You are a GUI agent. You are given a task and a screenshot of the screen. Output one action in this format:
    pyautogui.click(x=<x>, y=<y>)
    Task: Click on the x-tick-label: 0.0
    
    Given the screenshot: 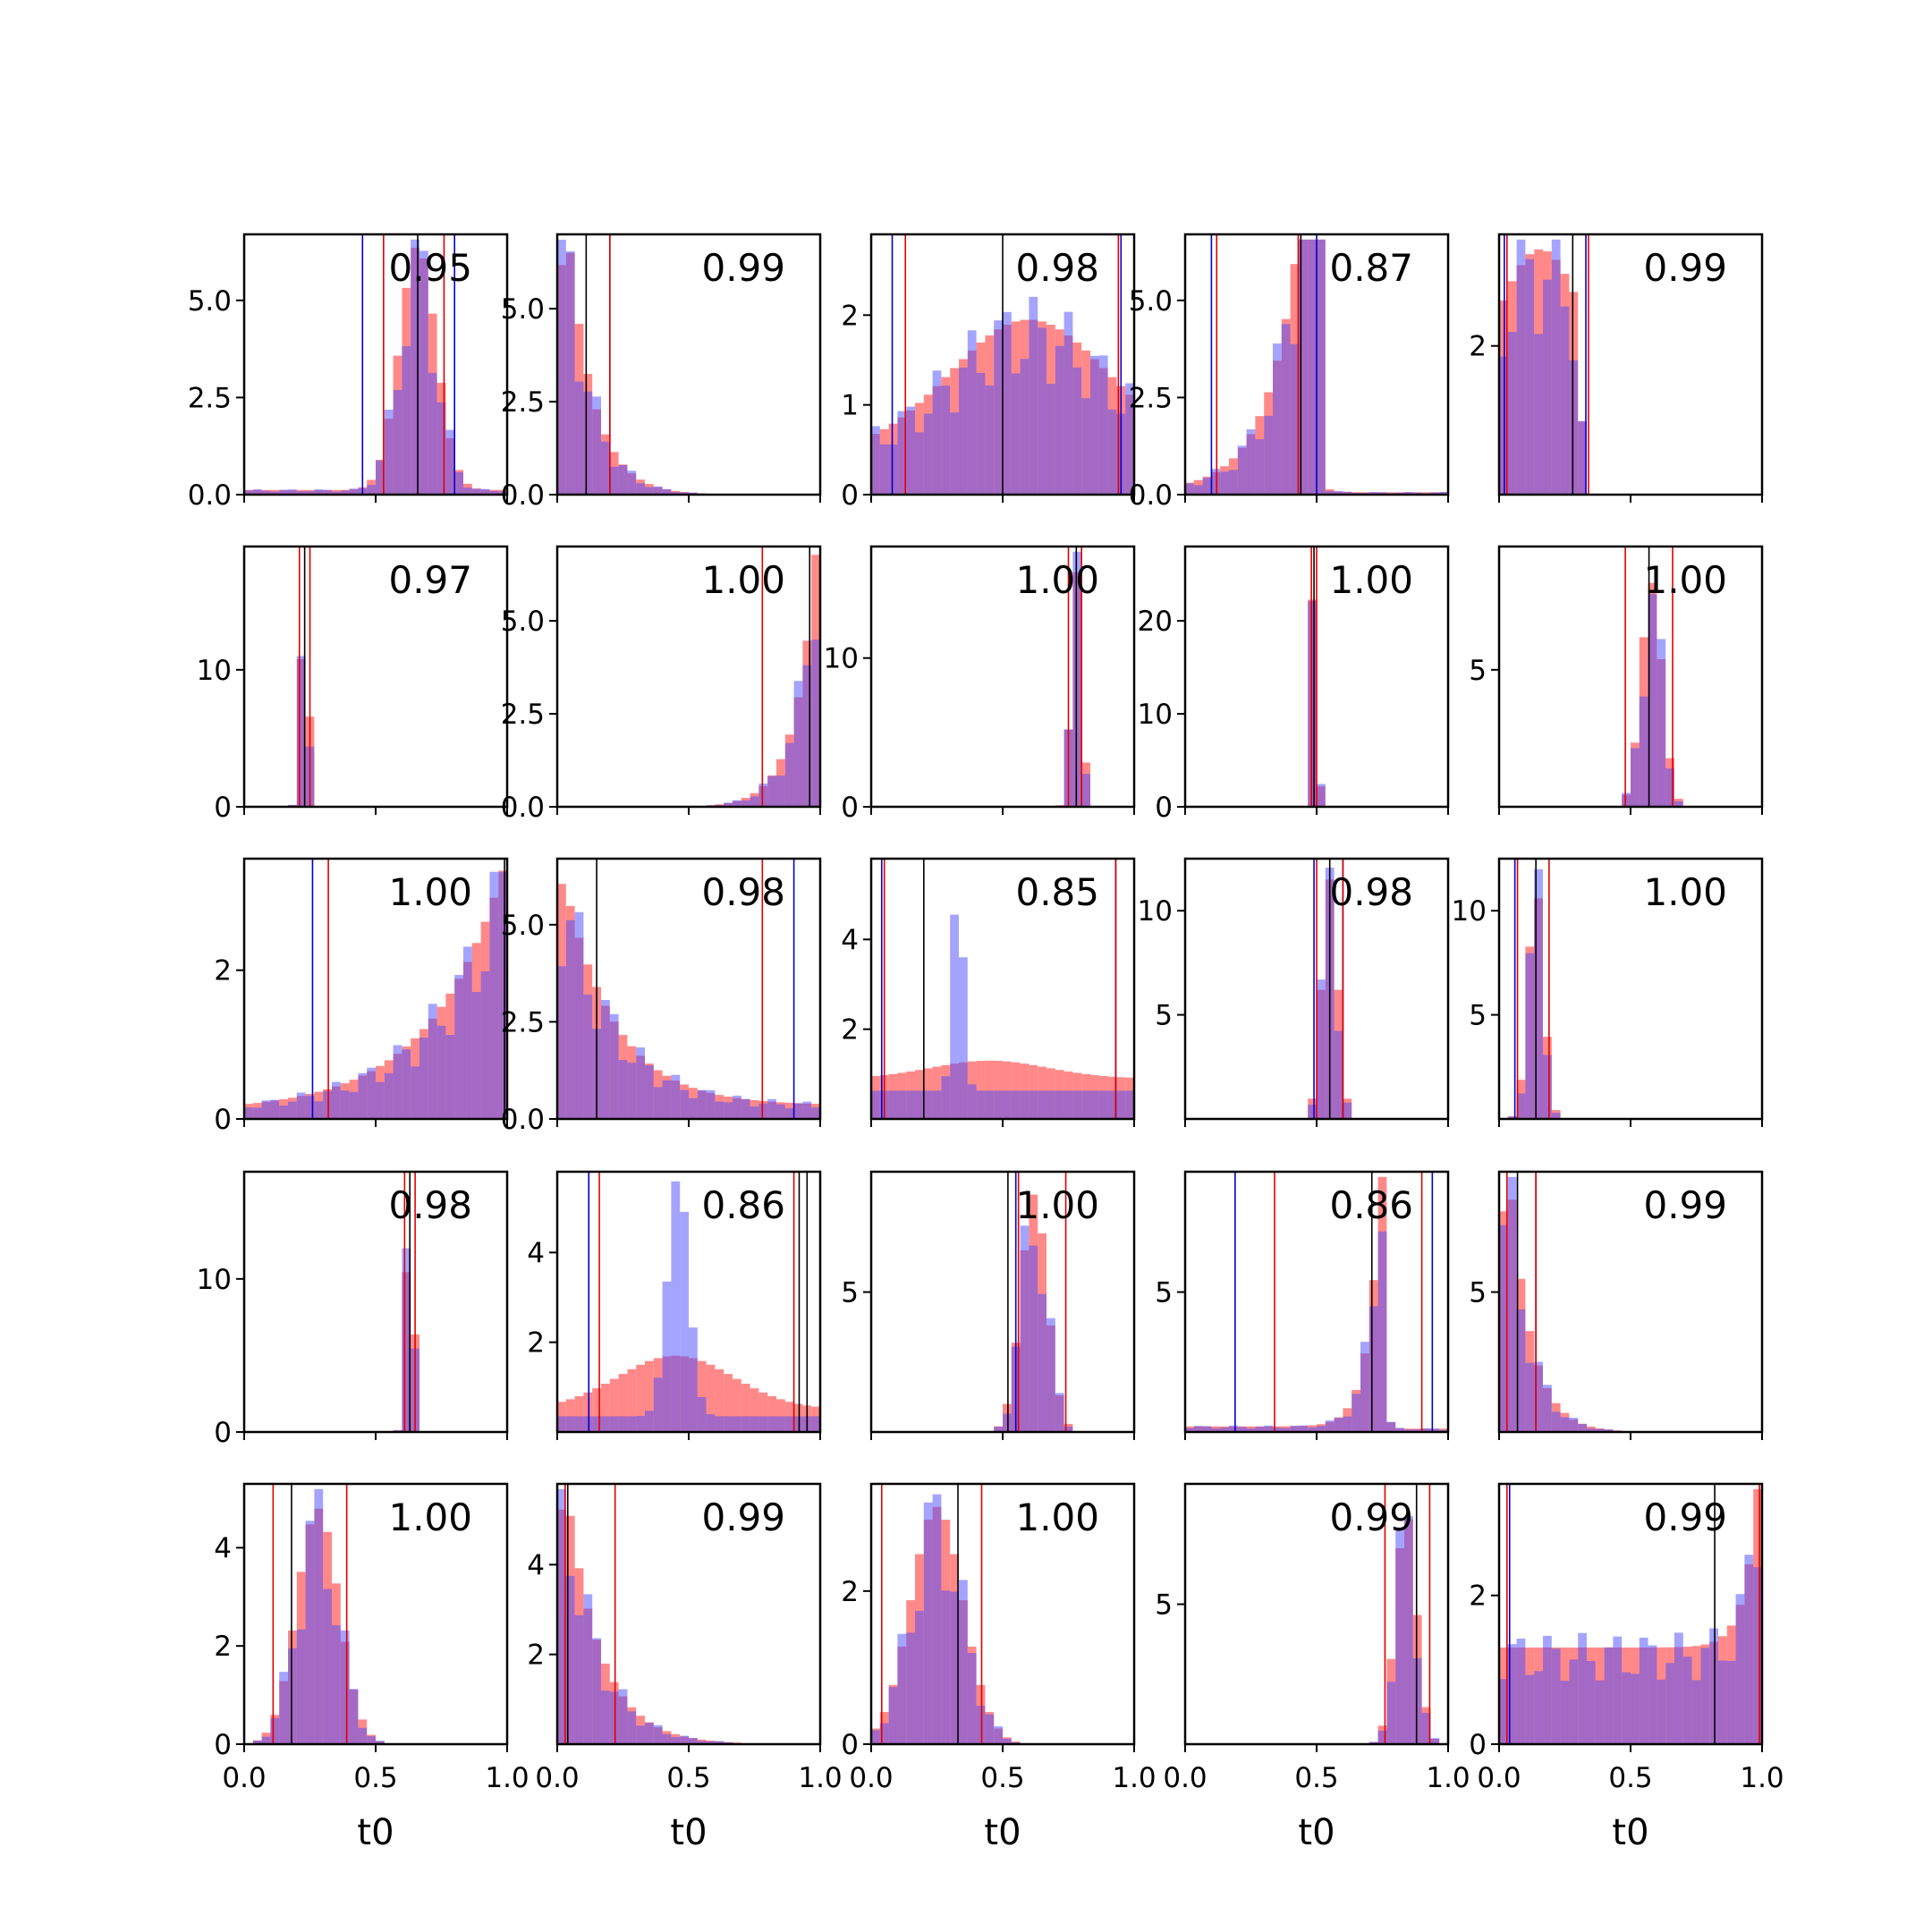 What is the action you would take?
    pyautogui.click(x=557, y=1778)
    